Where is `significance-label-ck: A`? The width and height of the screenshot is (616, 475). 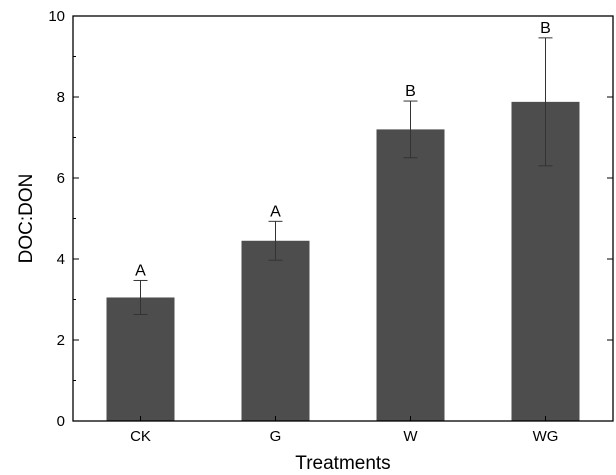
significance-label-ck: A is located at coordinates (140, 270).